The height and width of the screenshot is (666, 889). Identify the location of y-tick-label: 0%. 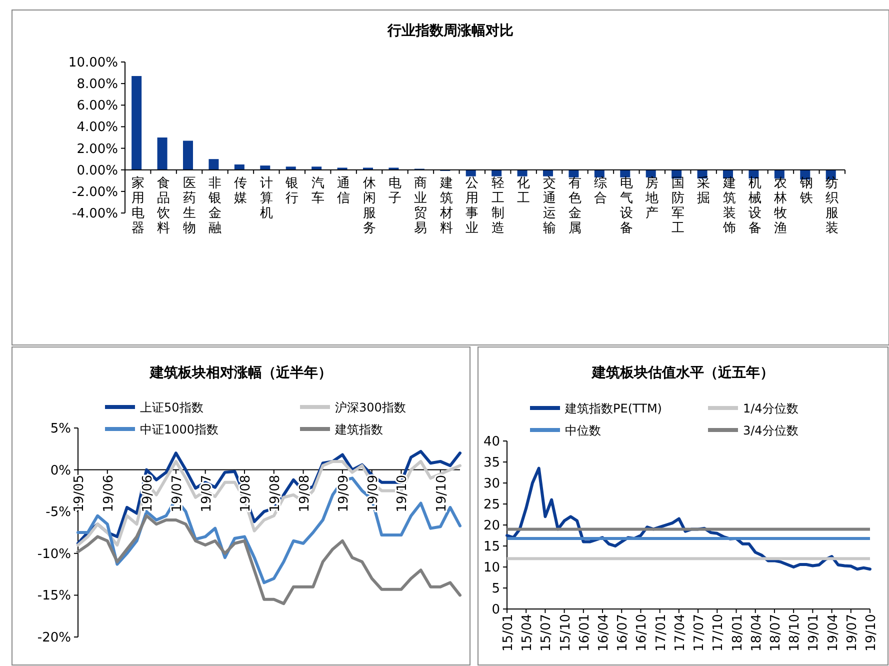
(60, 470).